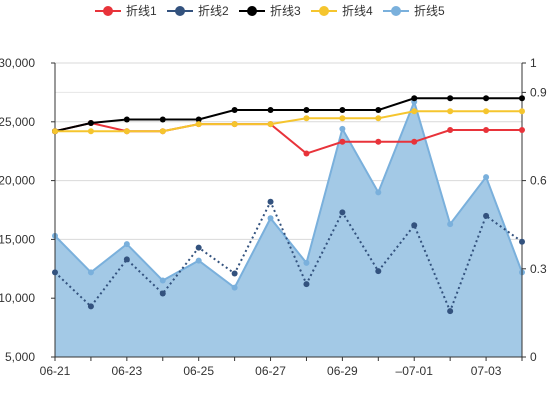 This screenshot has height=420, width=550. What do you see at coordinates (429, 10) in the screenshot?
I see `legend-label: 折线5` at bounding box center [429, 10].